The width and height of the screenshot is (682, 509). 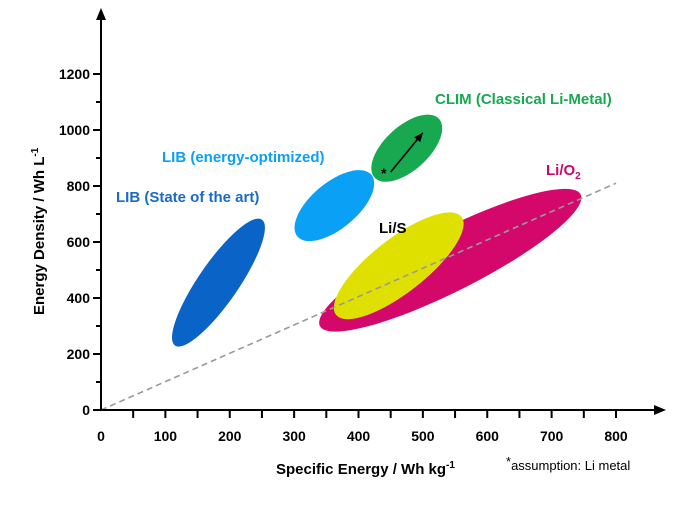 I want to click on x-tick-label: 500, so click(x=423, y=436).